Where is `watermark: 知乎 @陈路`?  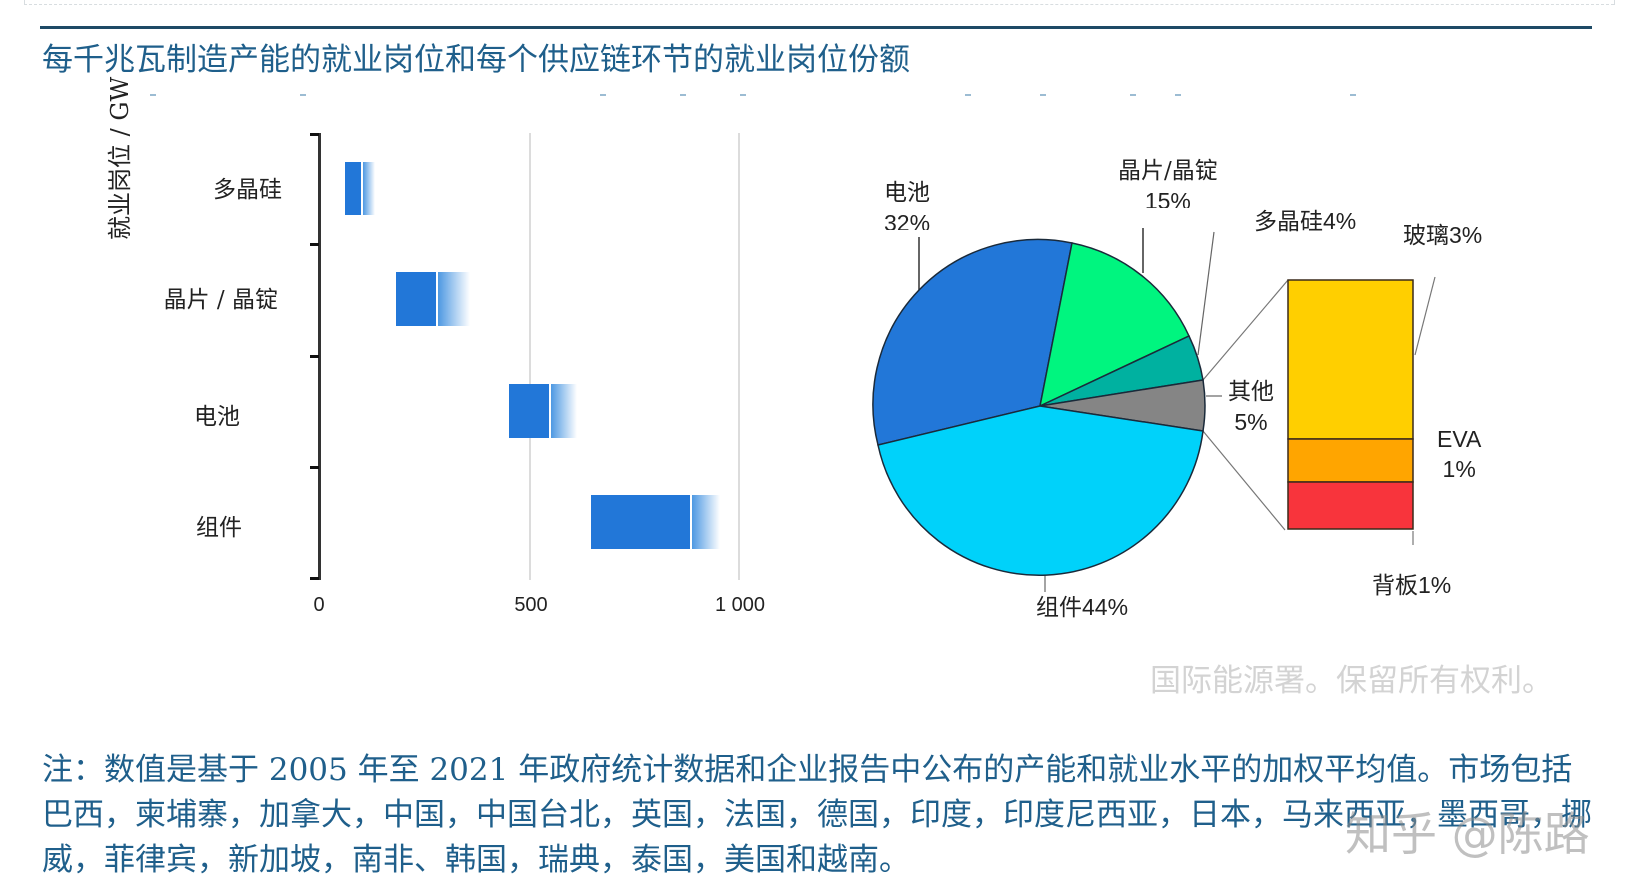
watermark: 知乎 @陈路 is located at coordinates (1467, 834).